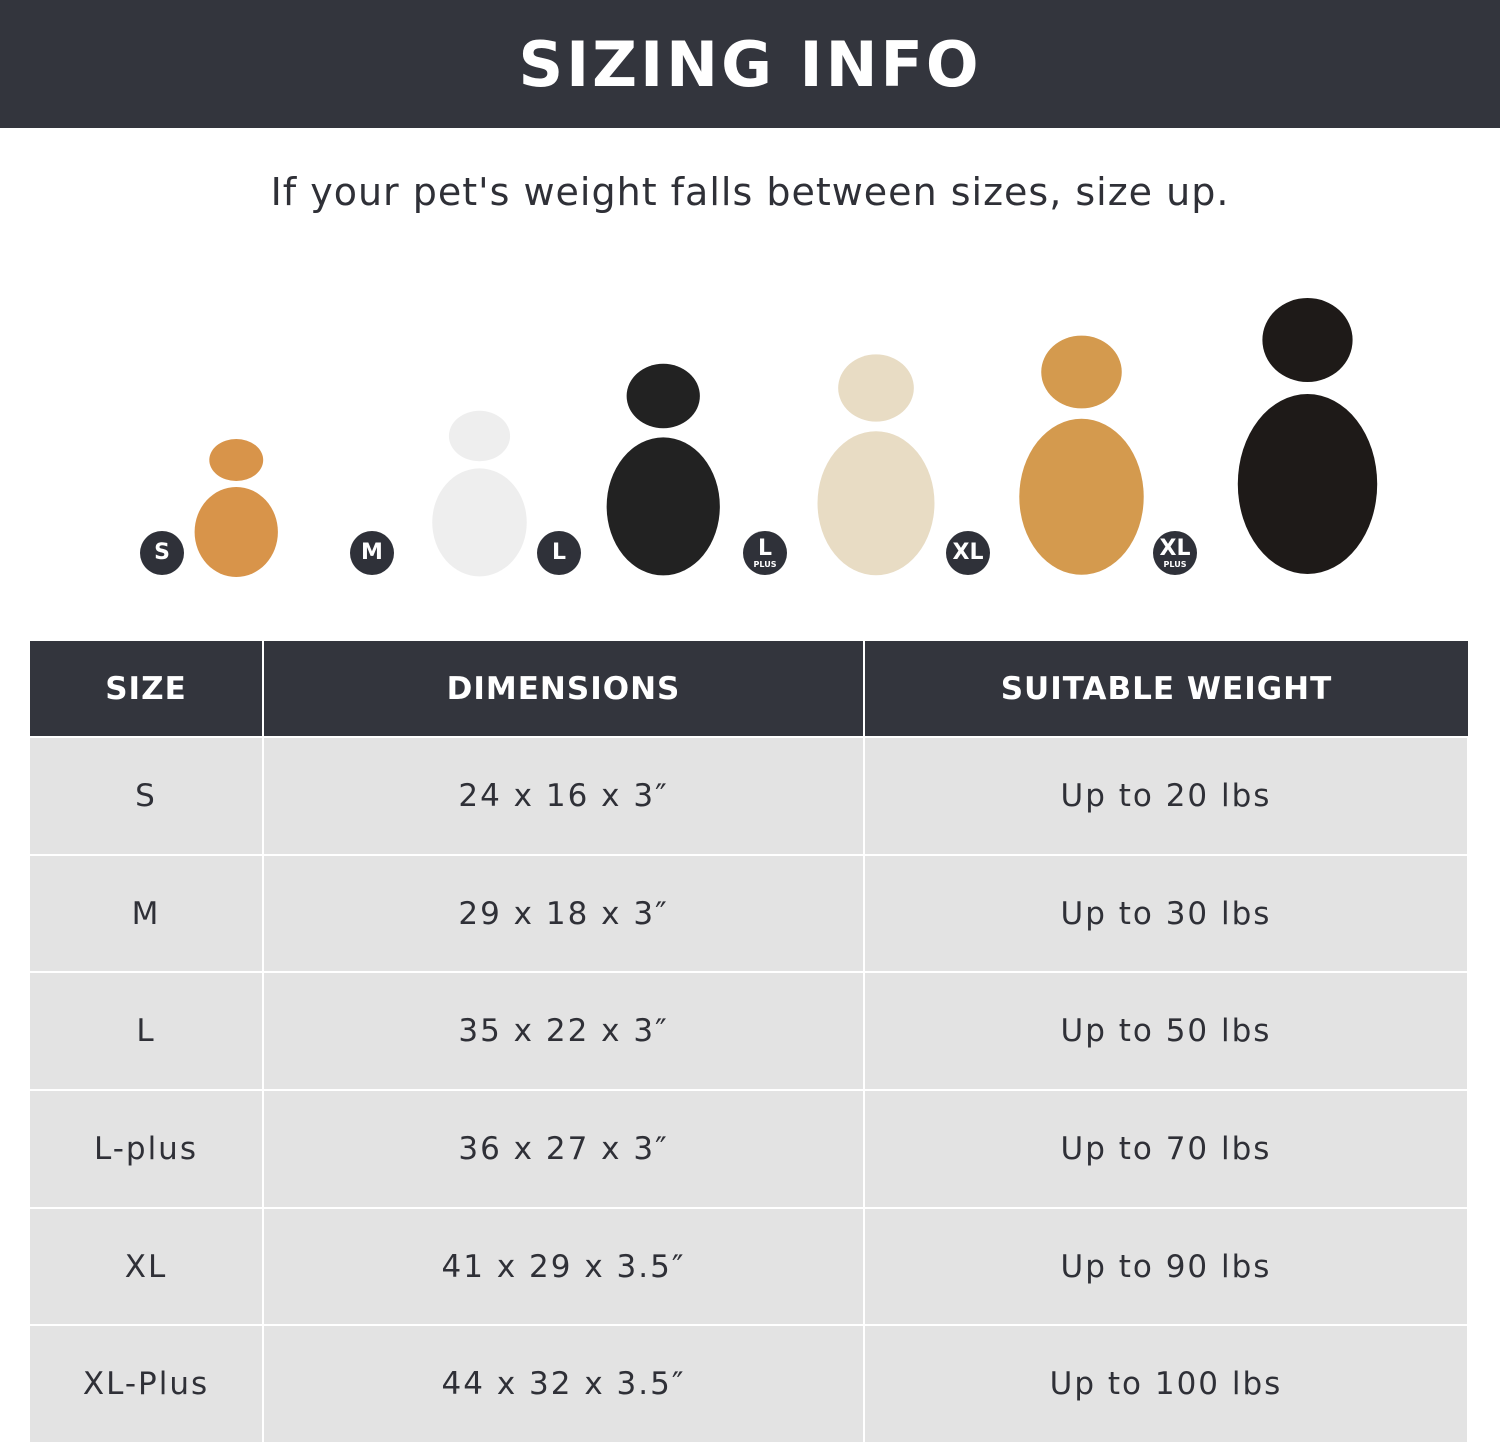  I want to click on table-row: L-plus 36 x 27 x 3″ Up to 70 lbs, so click(749, 1149).